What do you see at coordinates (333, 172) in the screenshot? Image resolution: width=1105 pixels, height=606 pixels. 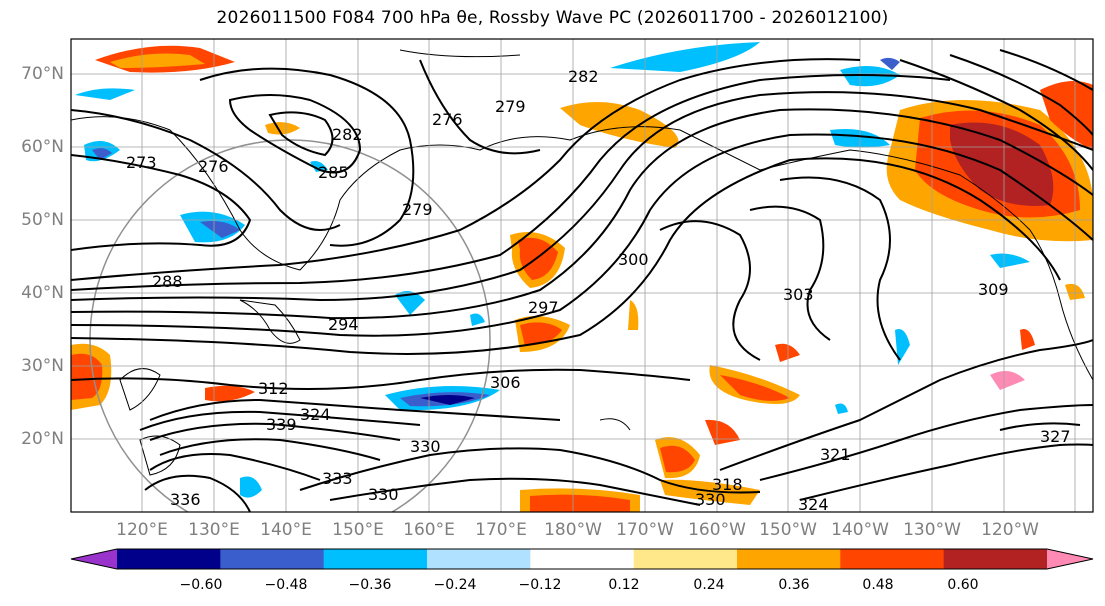 I see `contour-label: 285` at bounding box center [333, 172].